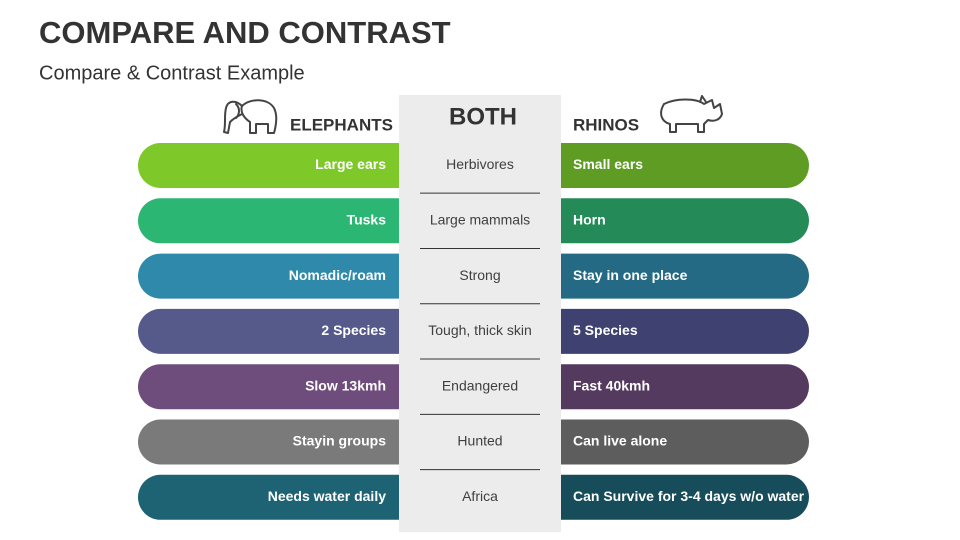 Image resolution: width=960 pixels, height=540 pixels. What do you see at coordinates (480, 385) in the screenshot?
I see `shared-trait: Endangered` at bounding box center [480, 385].